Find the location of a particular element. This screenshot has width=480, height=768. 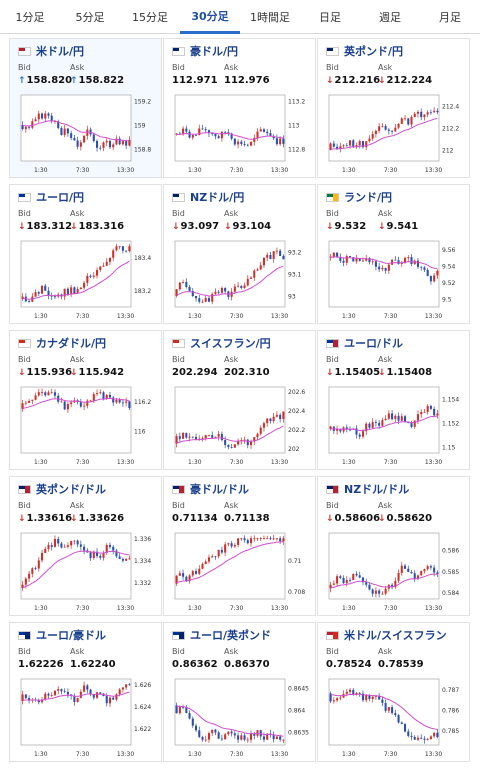

pair-name-link: カナダドル/円 is located at coordinates (71, 343).